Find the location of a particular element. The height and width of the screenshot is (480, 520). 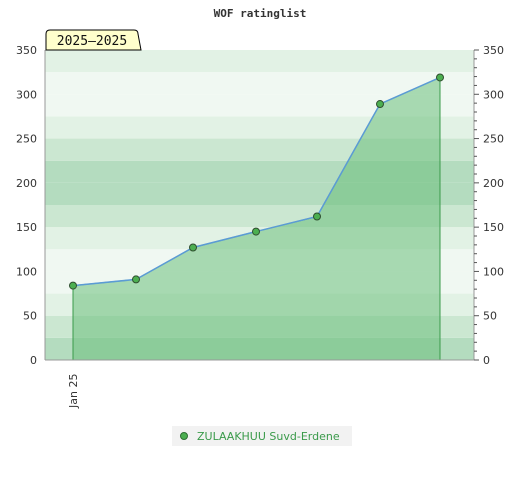

legend: ZULAAKHUU Suvd-Erdene is located at coordinates (262, 436).